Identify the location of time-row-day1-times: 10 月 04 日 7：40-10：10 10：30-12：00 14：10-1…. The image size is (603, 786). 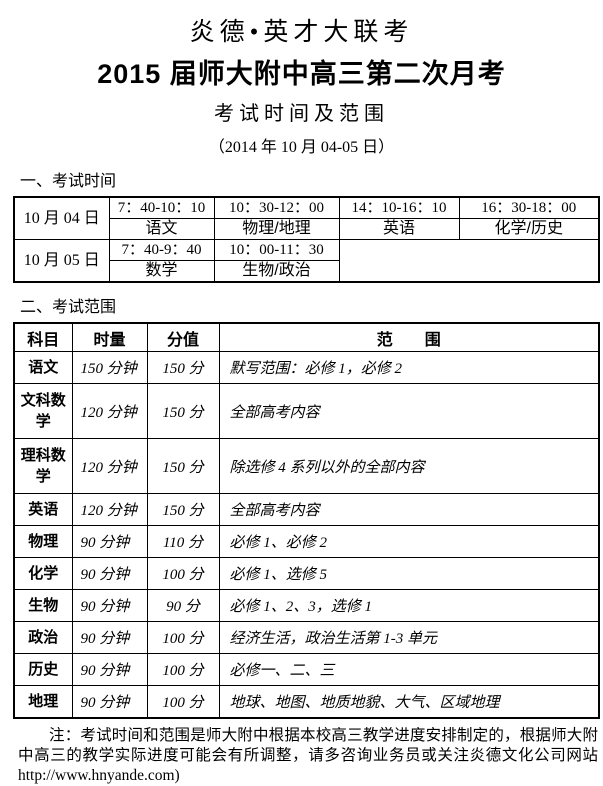
(306, 218).